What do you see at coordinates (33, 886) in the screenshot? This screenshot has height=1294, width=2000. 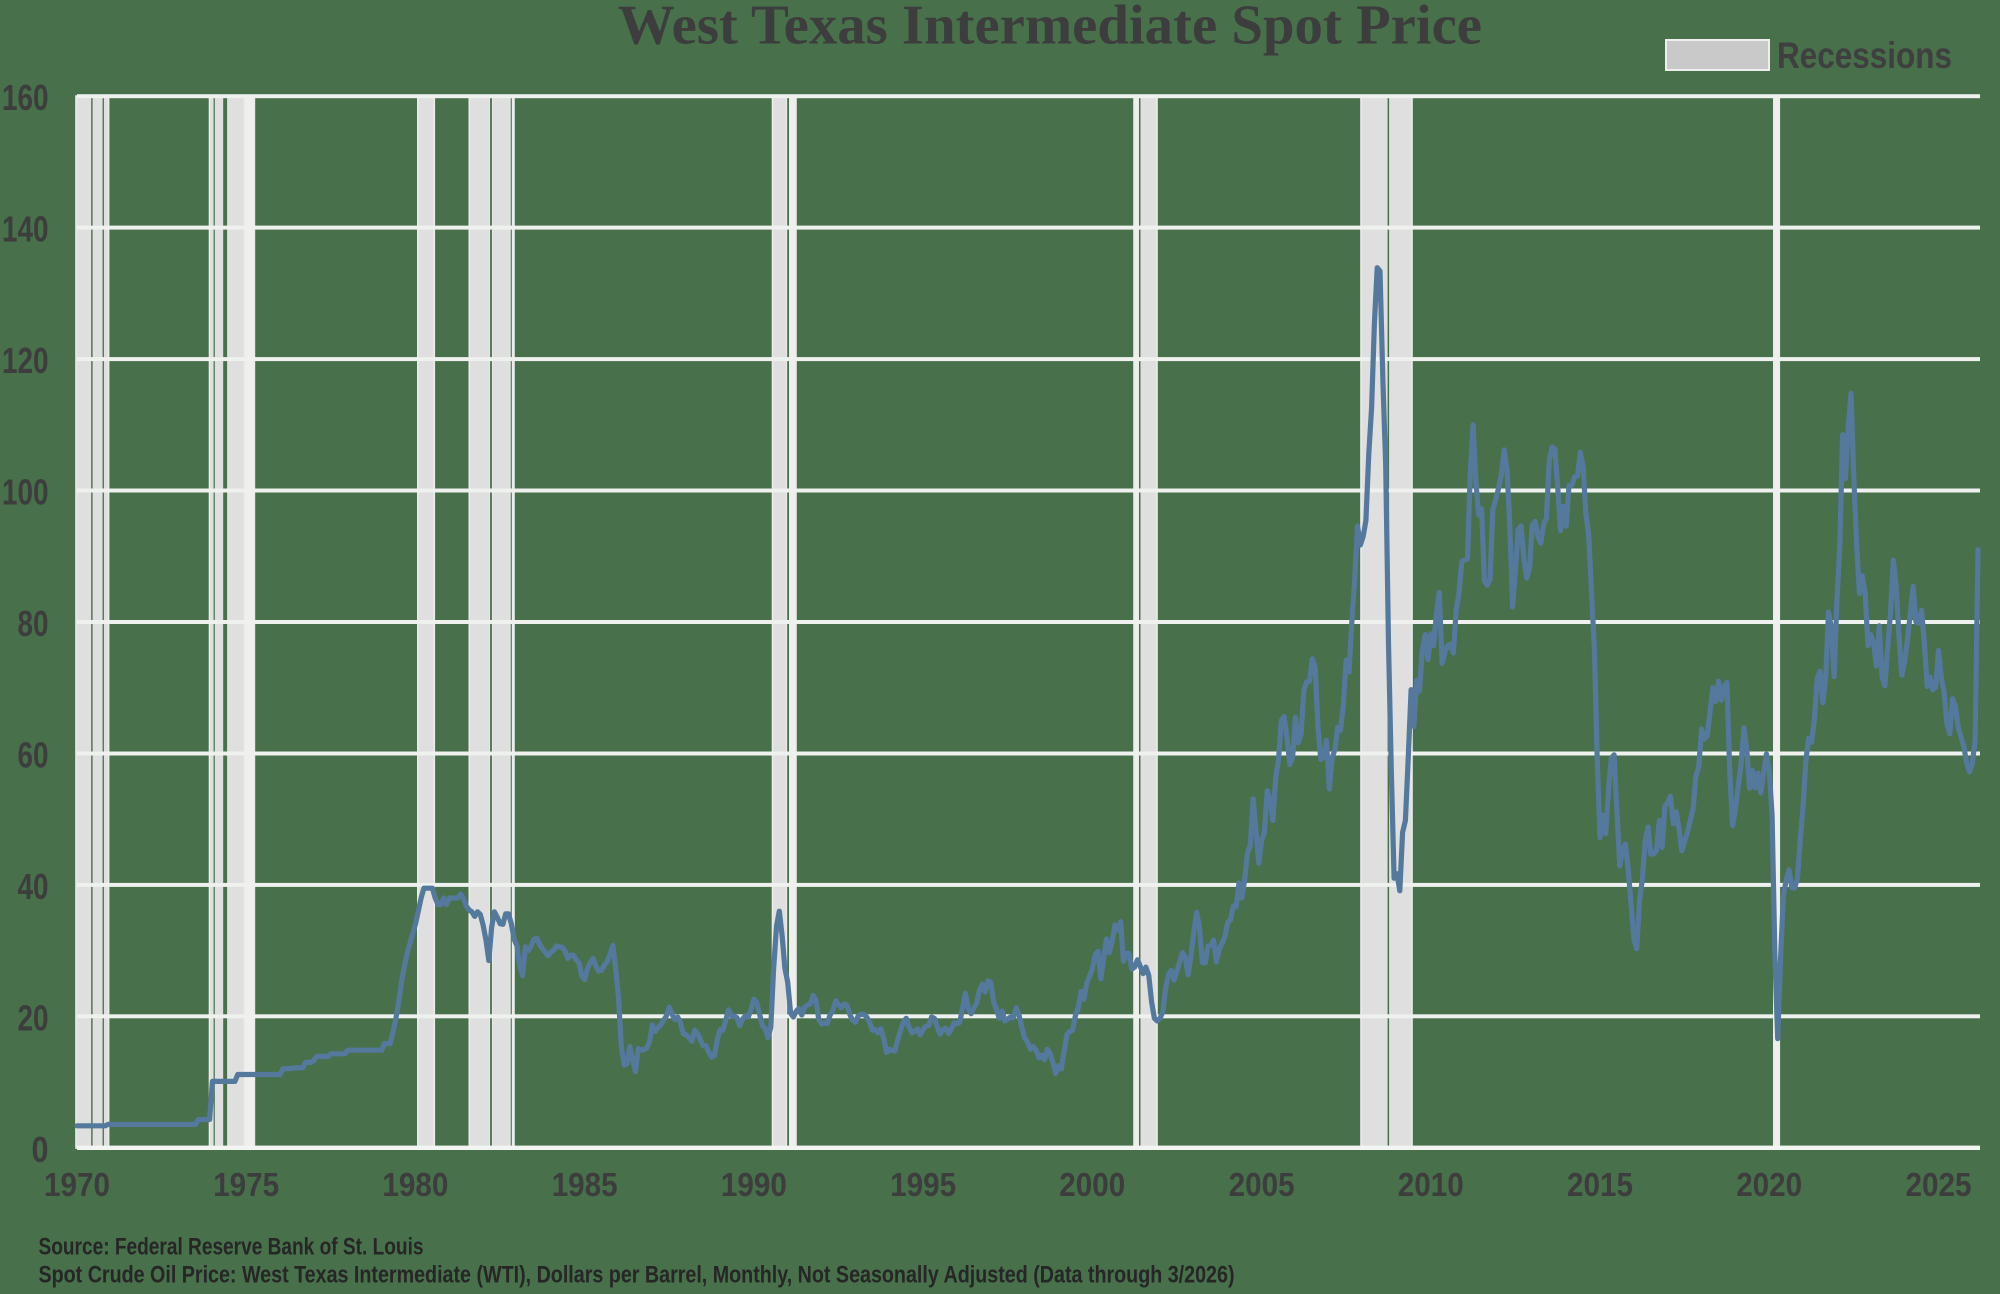 I see `svg-text: 40` at bounding box center [33, 886].